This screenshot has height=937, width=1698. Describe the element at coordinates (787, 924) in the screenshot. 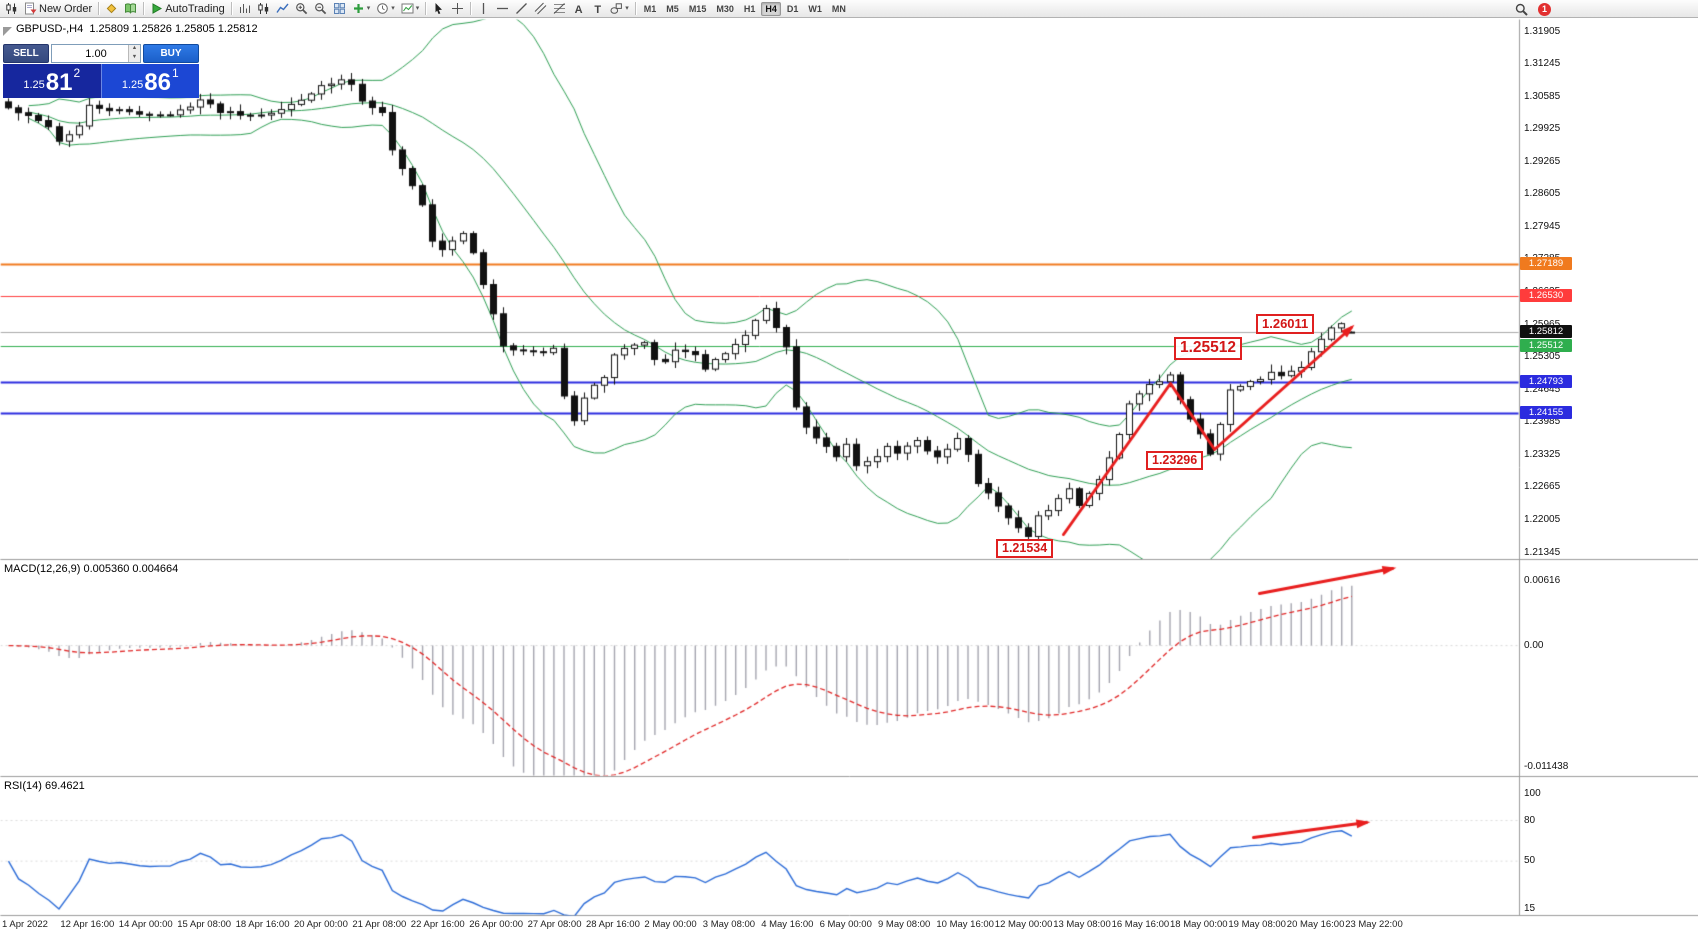

I see `time-axis-label: 4 May 16:00` at that location.